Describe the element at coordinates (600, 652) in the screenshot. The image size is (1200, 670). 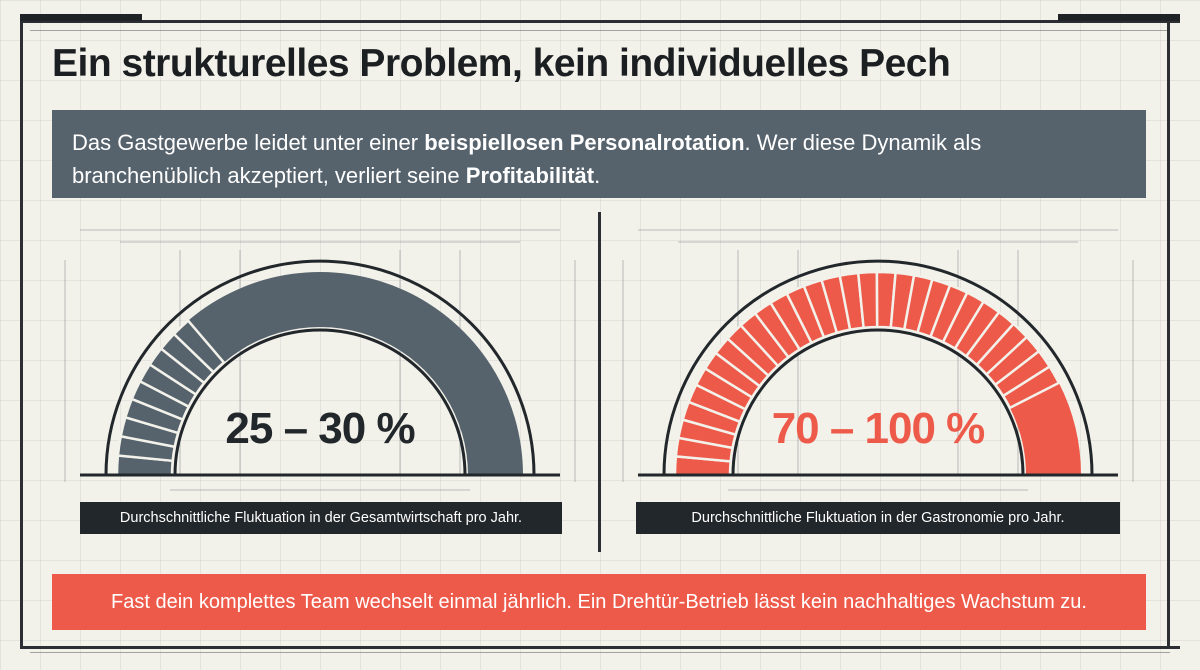
I see `frame-inner-bottom-line` at that location.